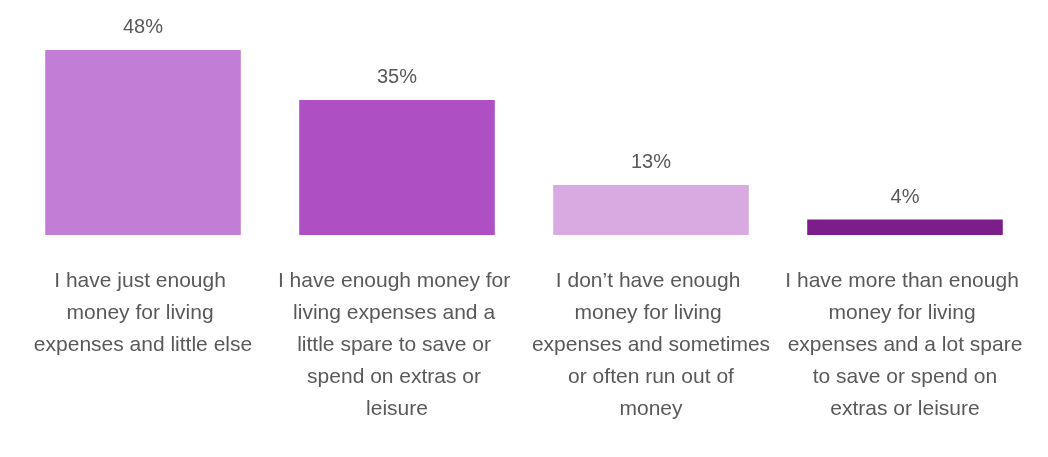 The height and width of the screenshot is (457, 1048). Describe the element at coordinates (651, 160) in the screenshot. I see `data-label: 13%` at that location.